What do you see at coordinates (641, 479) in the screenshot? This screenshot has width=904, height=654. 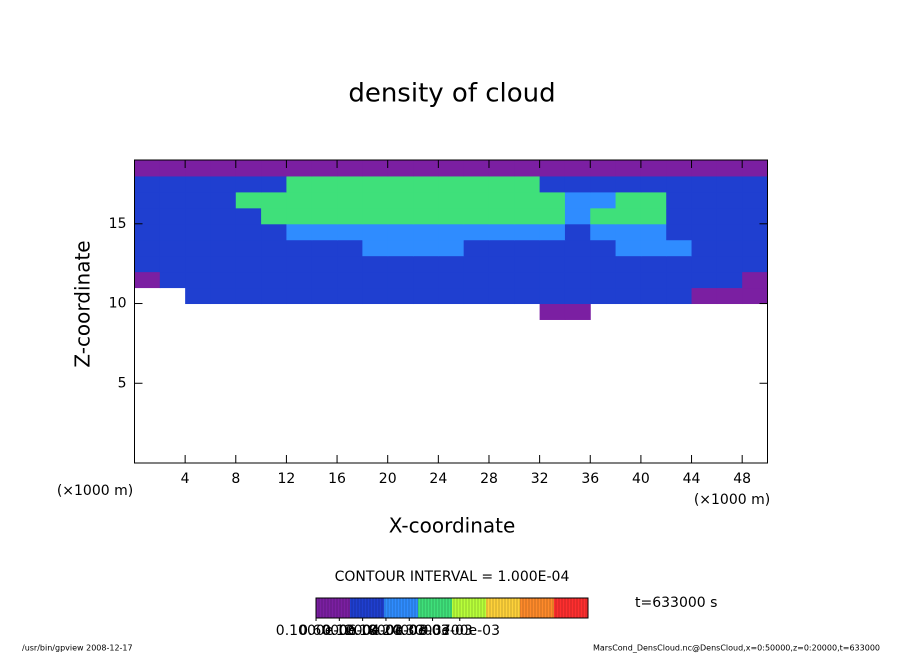 I see `x-tick-label: 40` at bounding box center [641, 479].